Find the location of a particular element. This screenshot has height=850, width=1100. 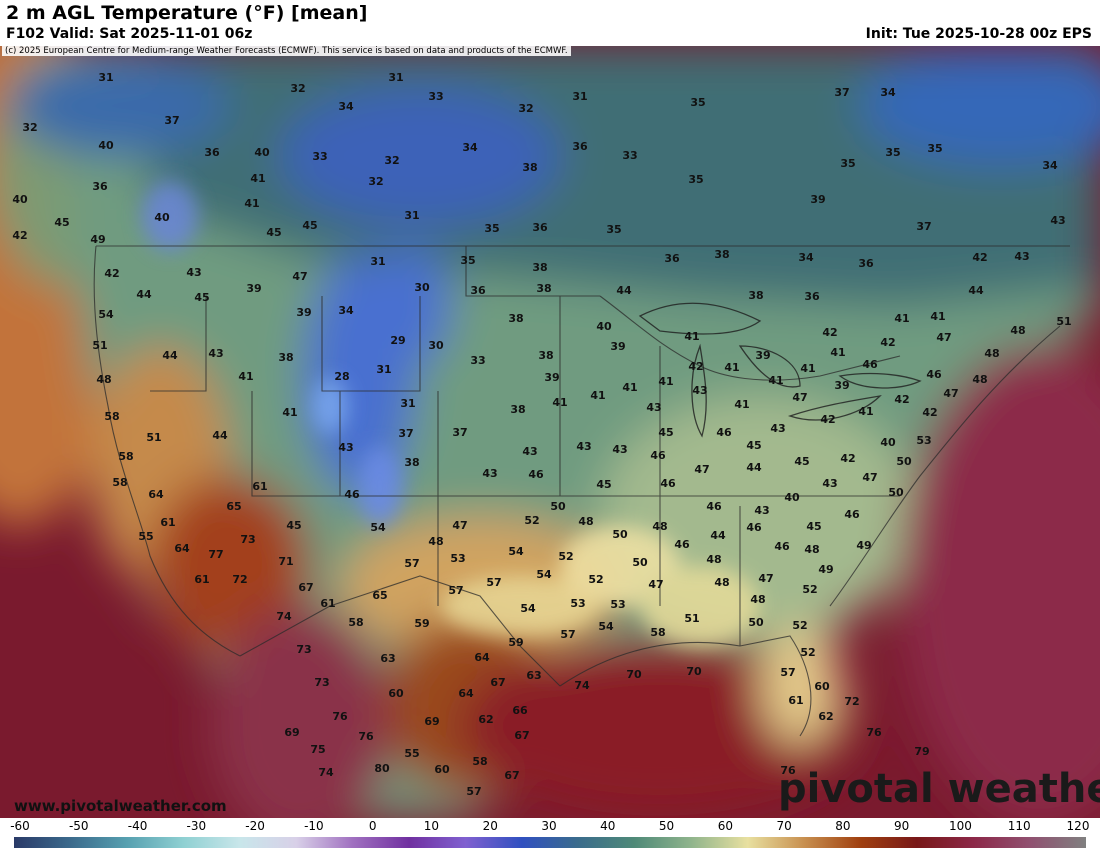

color-scale-tick-label: 50 is located at coordinates (666, 826).